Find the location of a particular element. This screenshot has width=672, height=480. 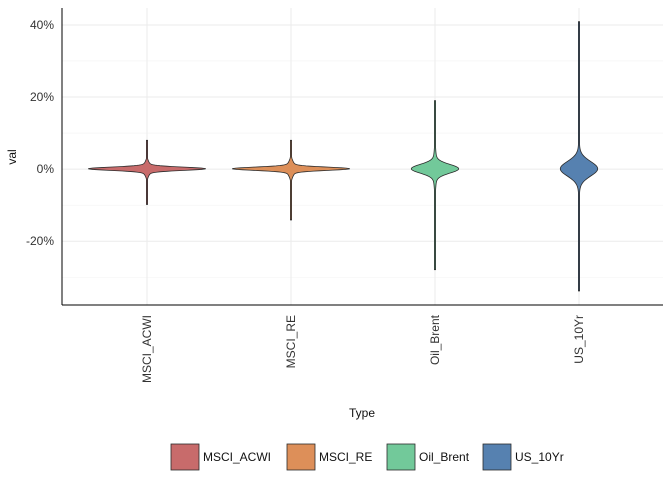

violin-us-10yr is located at coordinates (579, 156).